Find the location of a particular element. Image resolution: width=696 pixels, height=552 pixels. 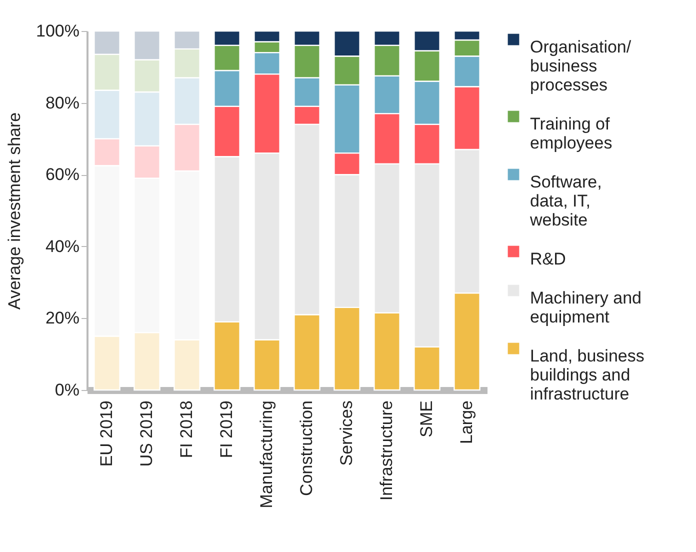

x-tick-label: EU 2019 is located at coordinates (106, 433).